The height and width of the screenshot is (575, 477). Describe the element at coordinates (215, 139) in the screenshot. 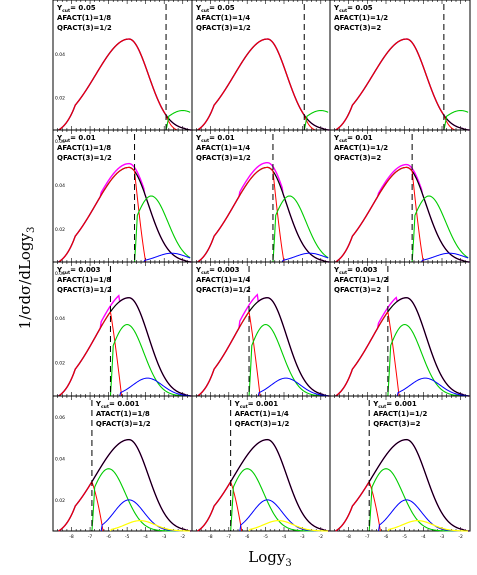

I see `panel-ycut-label: Ycut= 0.01` at that location.